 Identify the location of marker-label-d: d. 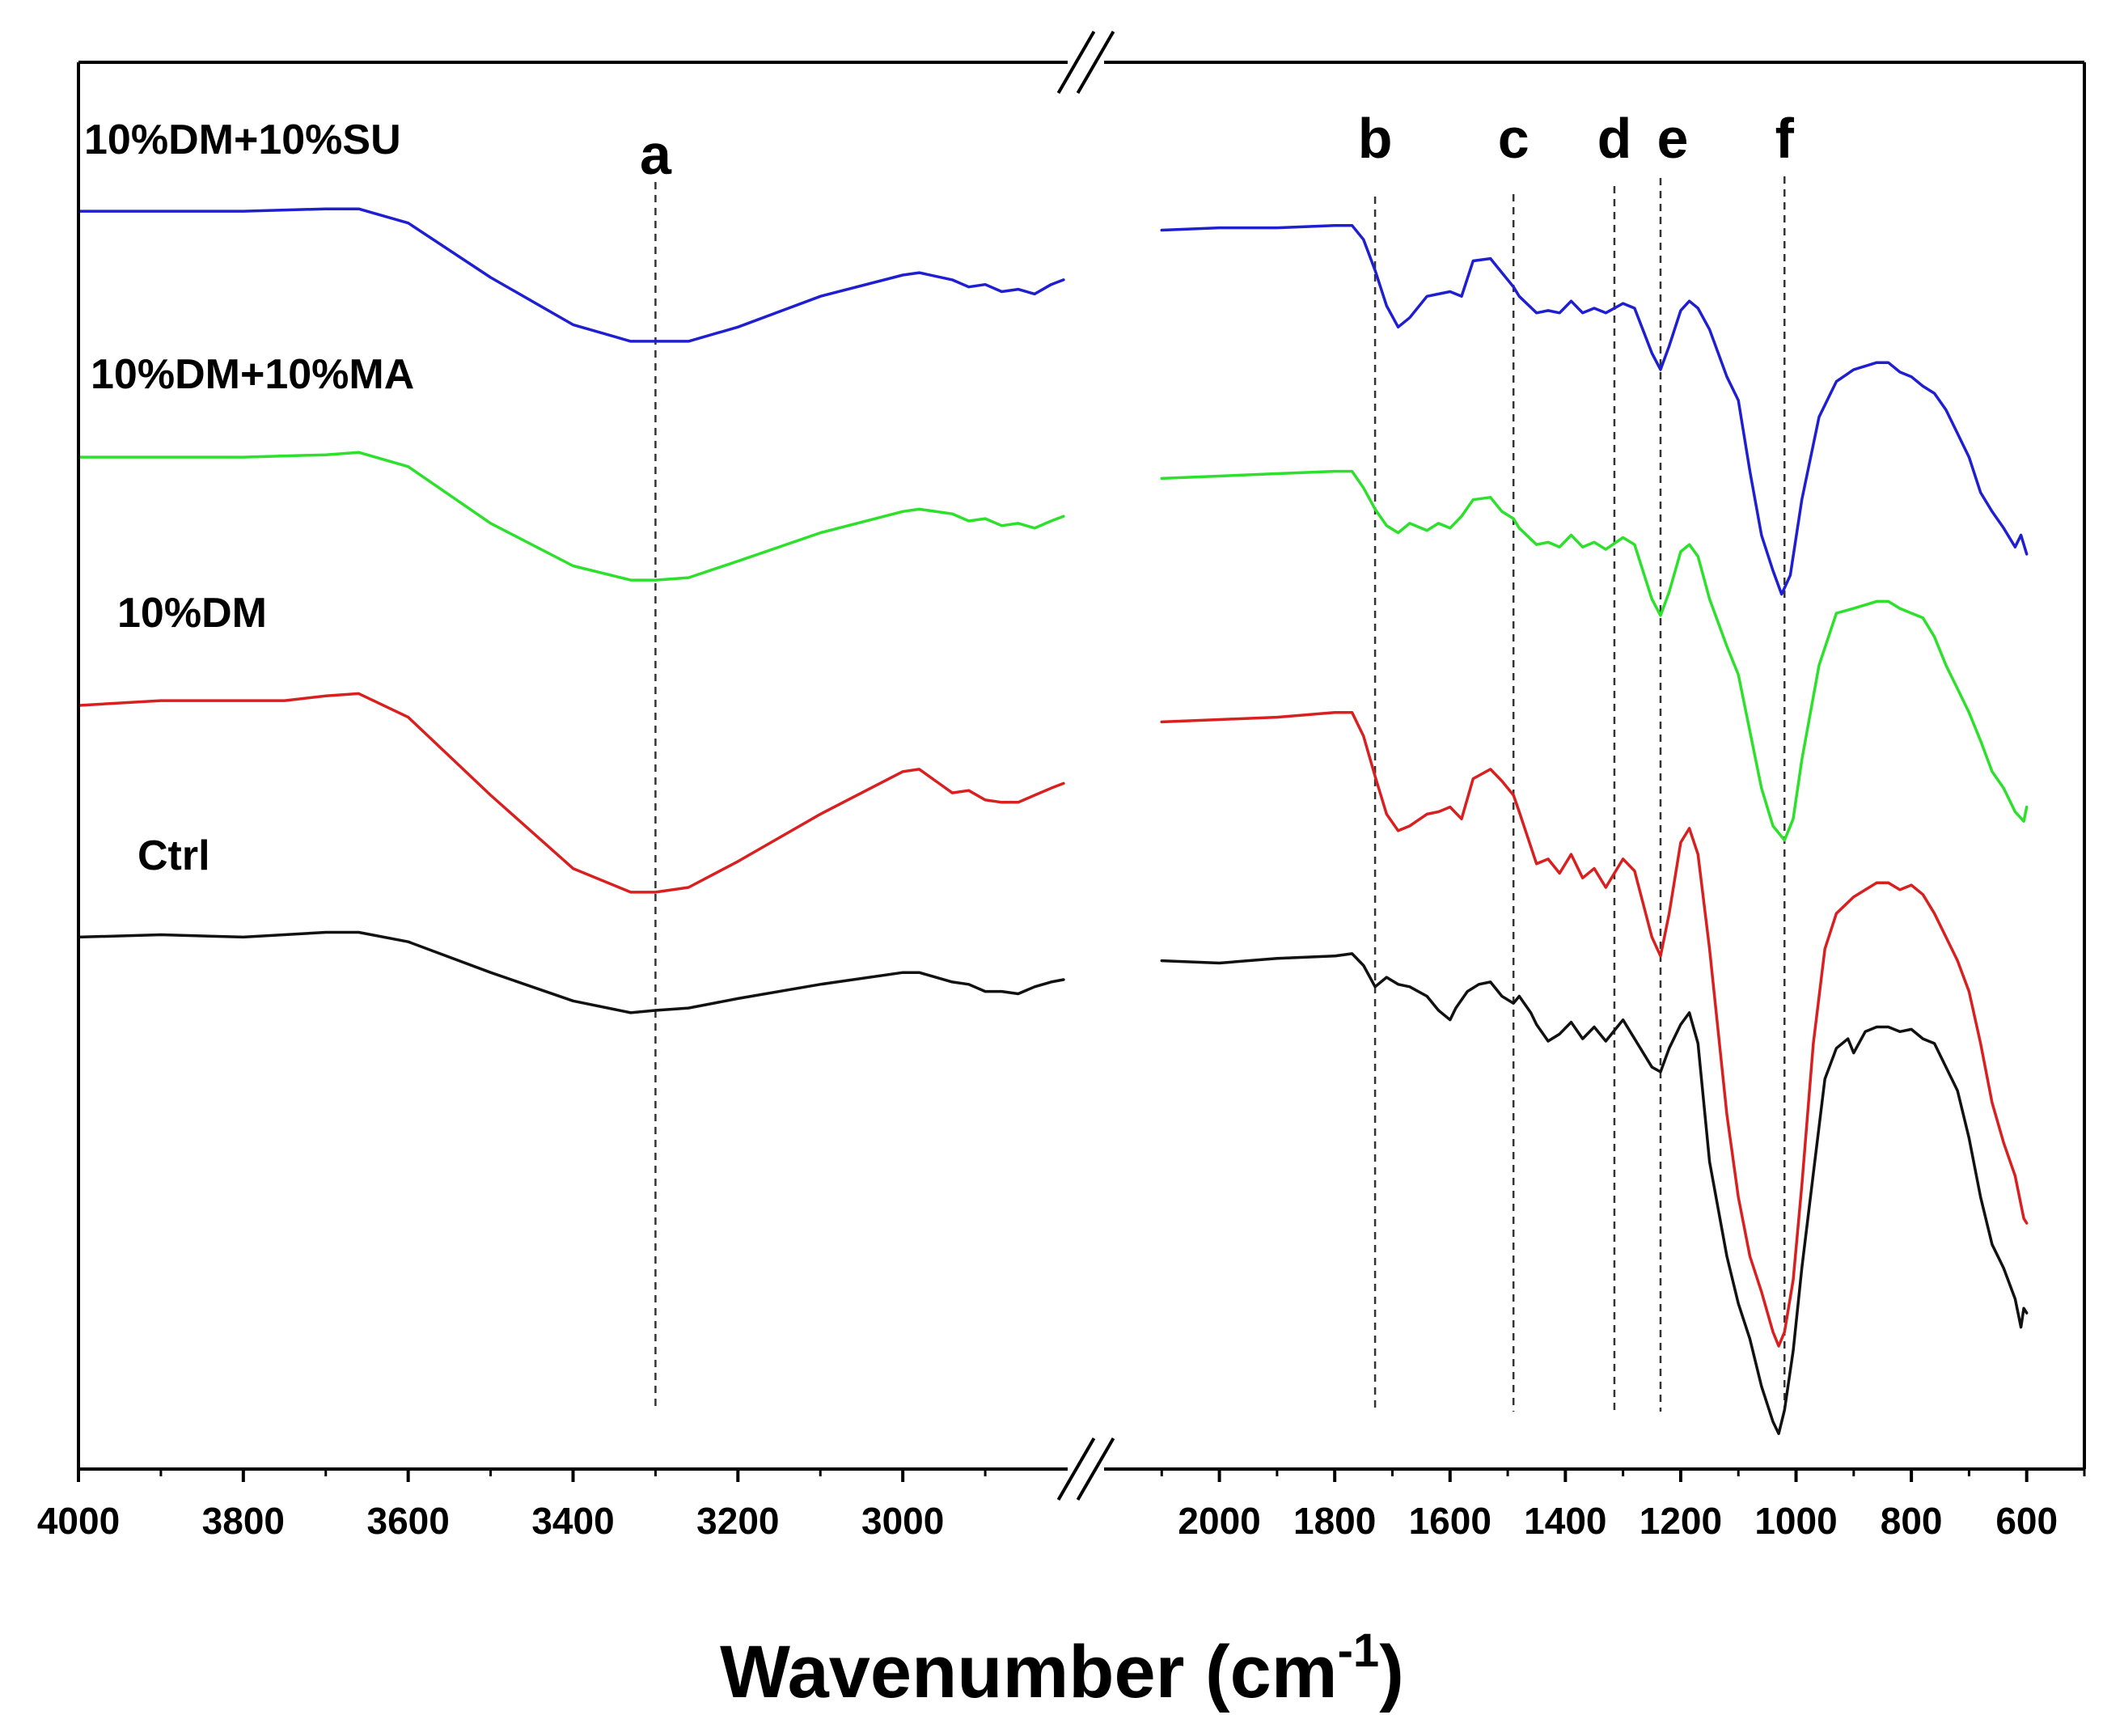
(1614, 138).